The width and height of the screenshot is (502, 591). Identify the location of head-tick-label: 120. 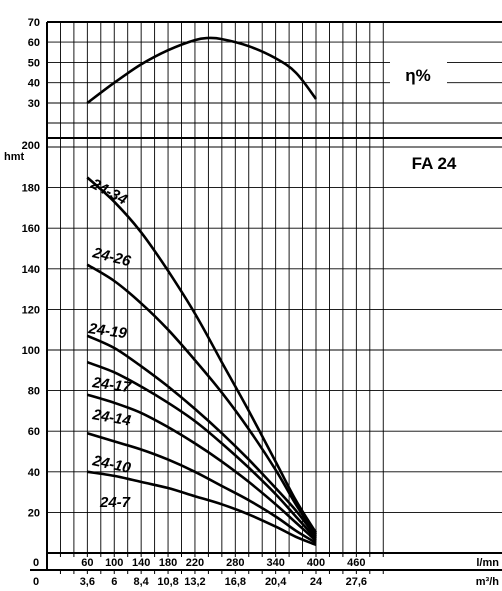
(31, 310).